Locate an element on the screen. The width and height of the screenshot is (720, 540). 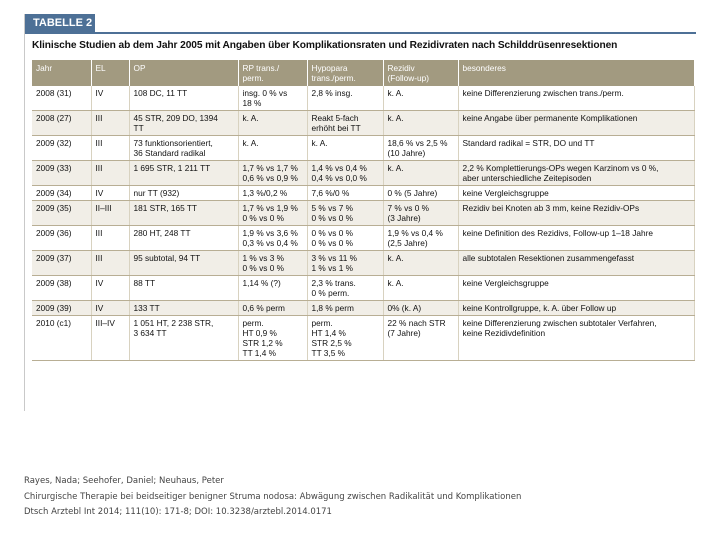
header-rule is located at coordinates (360, 33).